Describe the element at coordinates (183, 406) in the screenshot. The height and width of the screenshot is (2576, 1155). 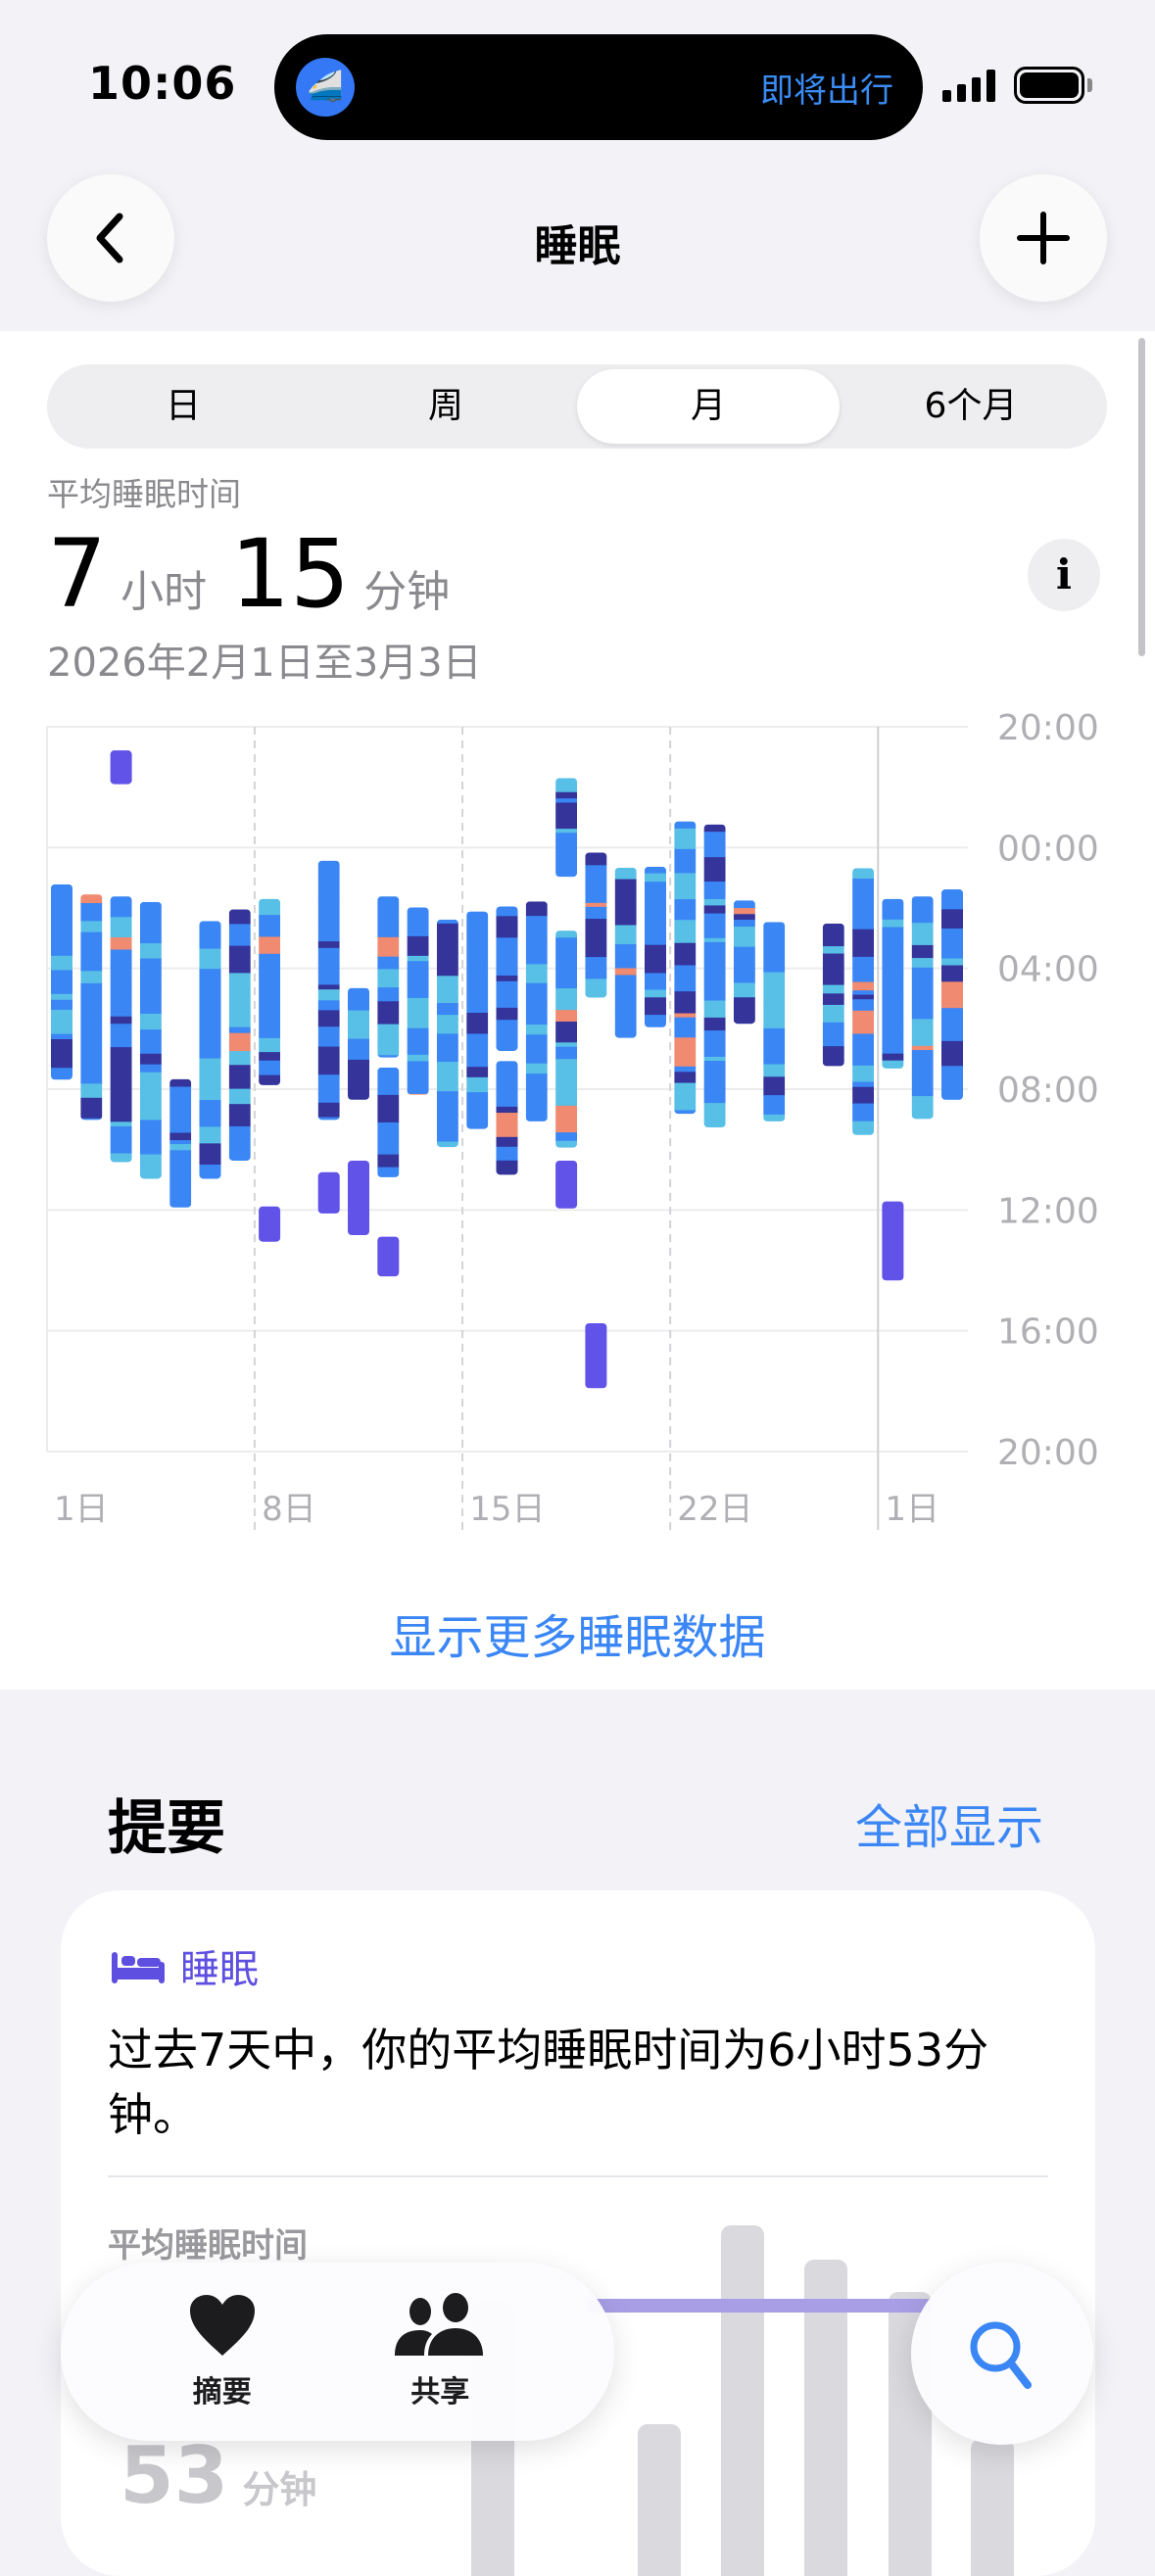
I see `segment-day: 日` at that location.